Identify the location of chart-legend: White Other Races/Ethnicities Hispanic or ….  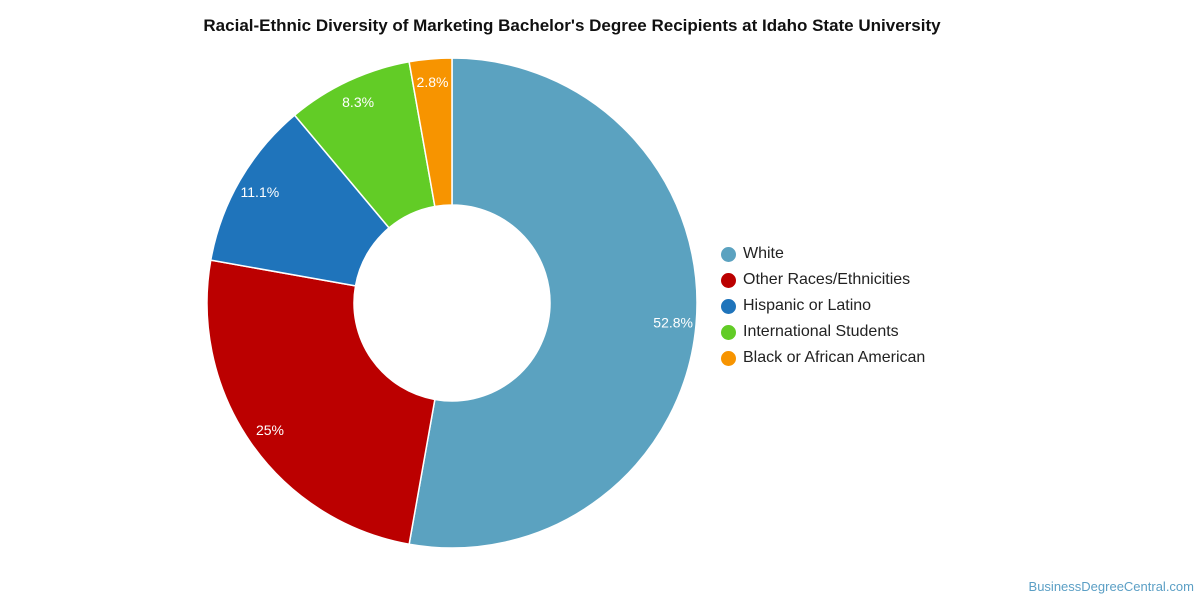
(823, 306).